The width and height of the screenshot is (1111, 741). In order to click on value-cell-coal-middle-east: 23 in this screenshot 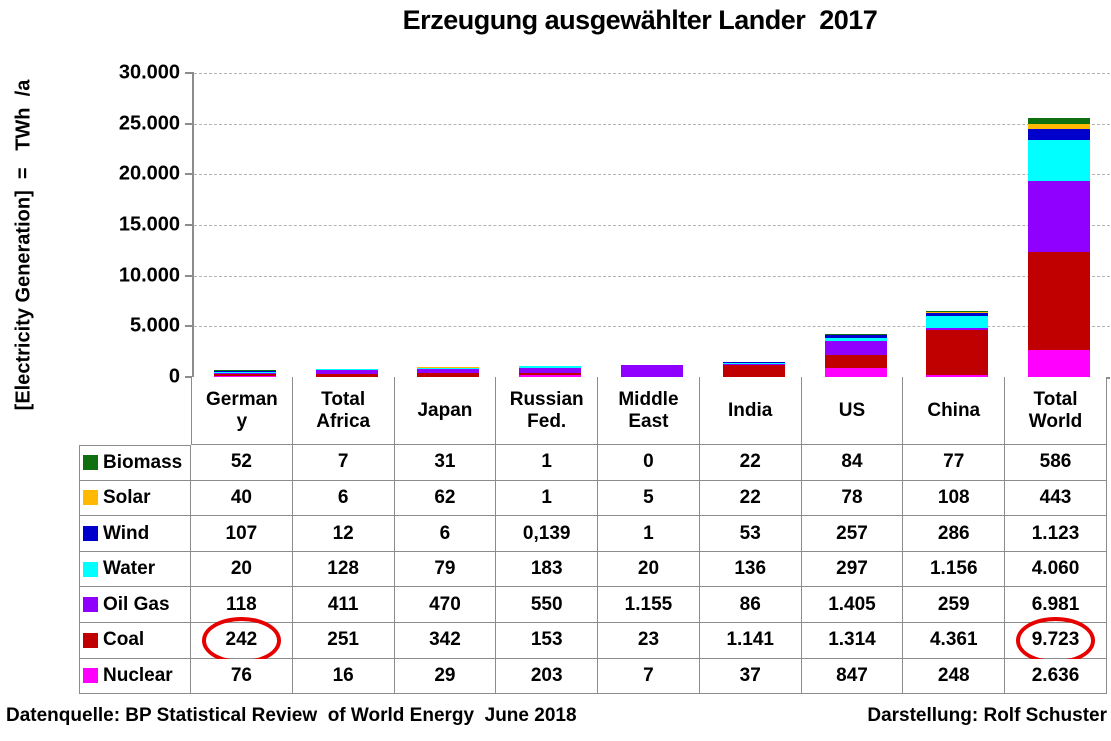, I will do `click(649, 640)`.